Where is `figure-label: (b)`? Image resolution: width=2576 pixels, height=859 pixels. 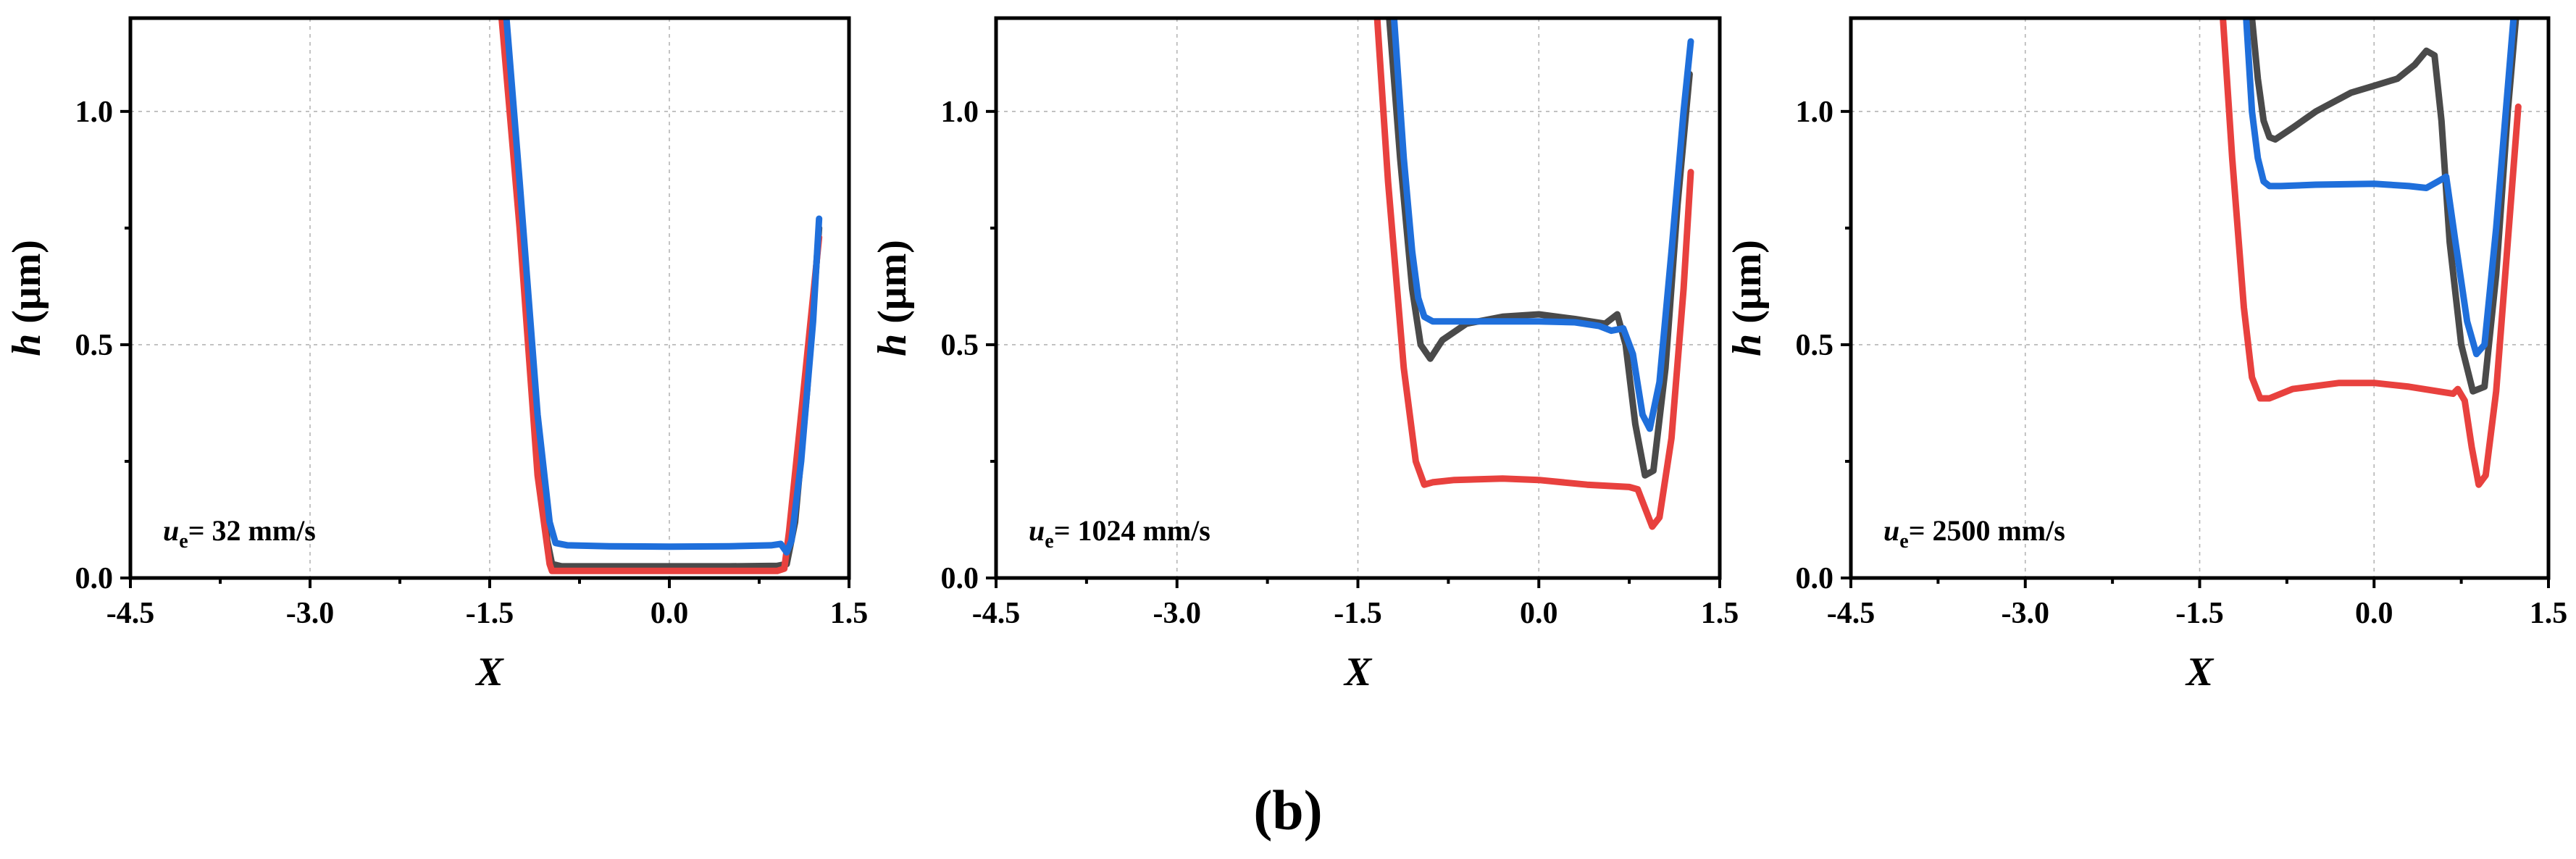 figure-label: (b) is located at coordinates (1287, 810).